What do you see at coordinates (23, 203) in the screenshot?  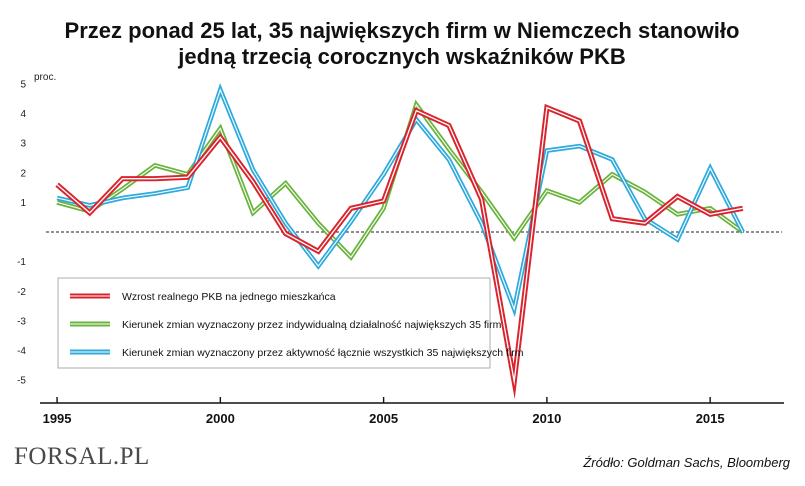 I see `y-tick-label: 1` at bounding box center [23, 203].